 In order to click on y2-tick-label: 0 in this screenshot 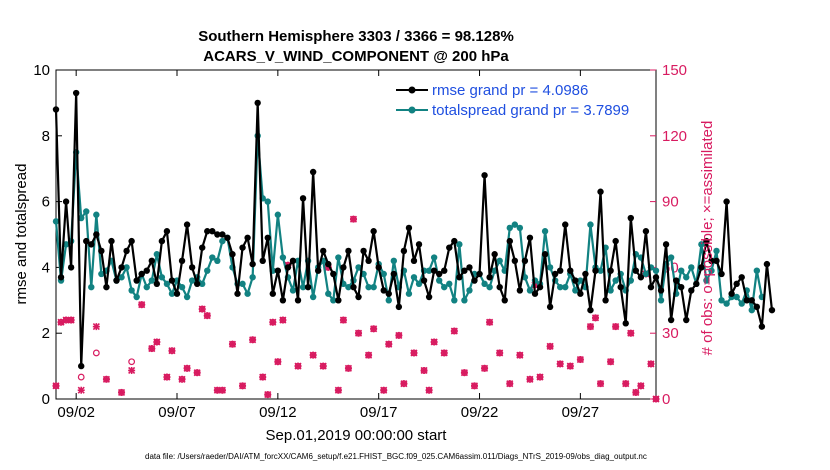, I will do `click(666, 399)`.